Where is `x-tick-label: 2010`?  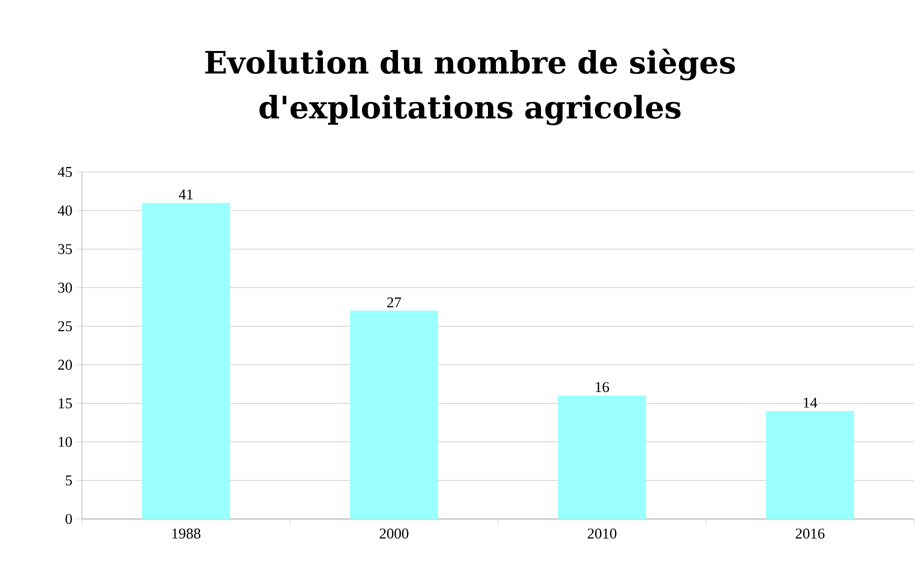
x-tick-label: 2010 is located at coordinates (602, 533).